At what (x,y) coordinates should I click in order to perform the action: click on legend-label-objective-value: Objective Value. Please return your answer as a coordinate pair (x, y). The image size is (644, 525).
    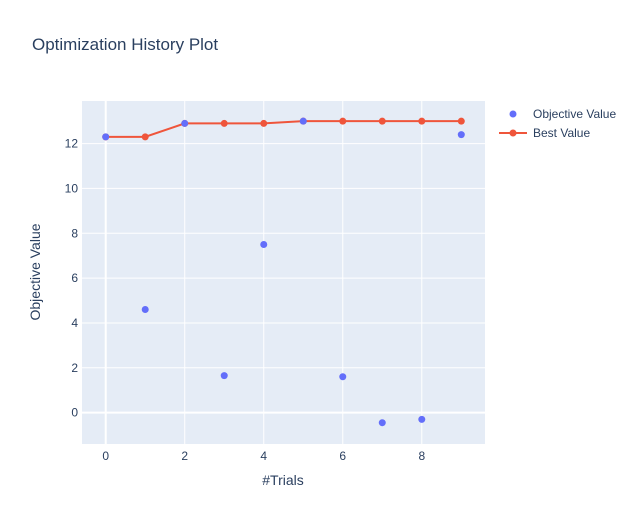
    Looking at the image, I should click on (574, 114).